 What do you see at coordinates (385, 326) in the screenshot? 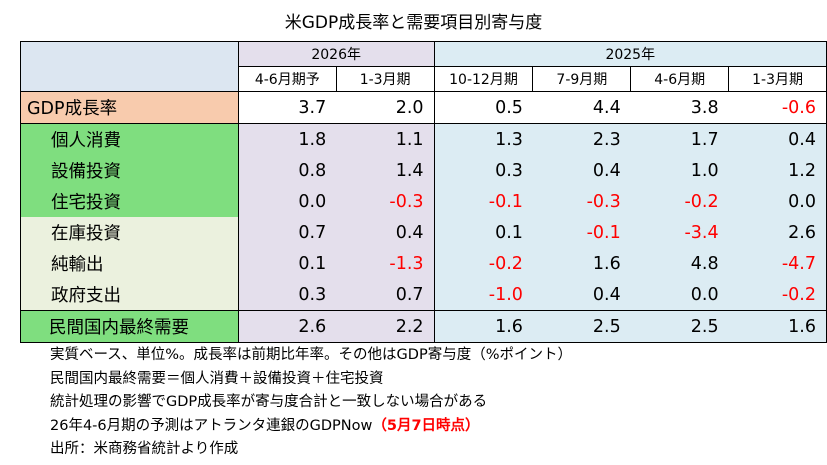
I see `table-cell: 2.2` at bounding box center [385, 326].